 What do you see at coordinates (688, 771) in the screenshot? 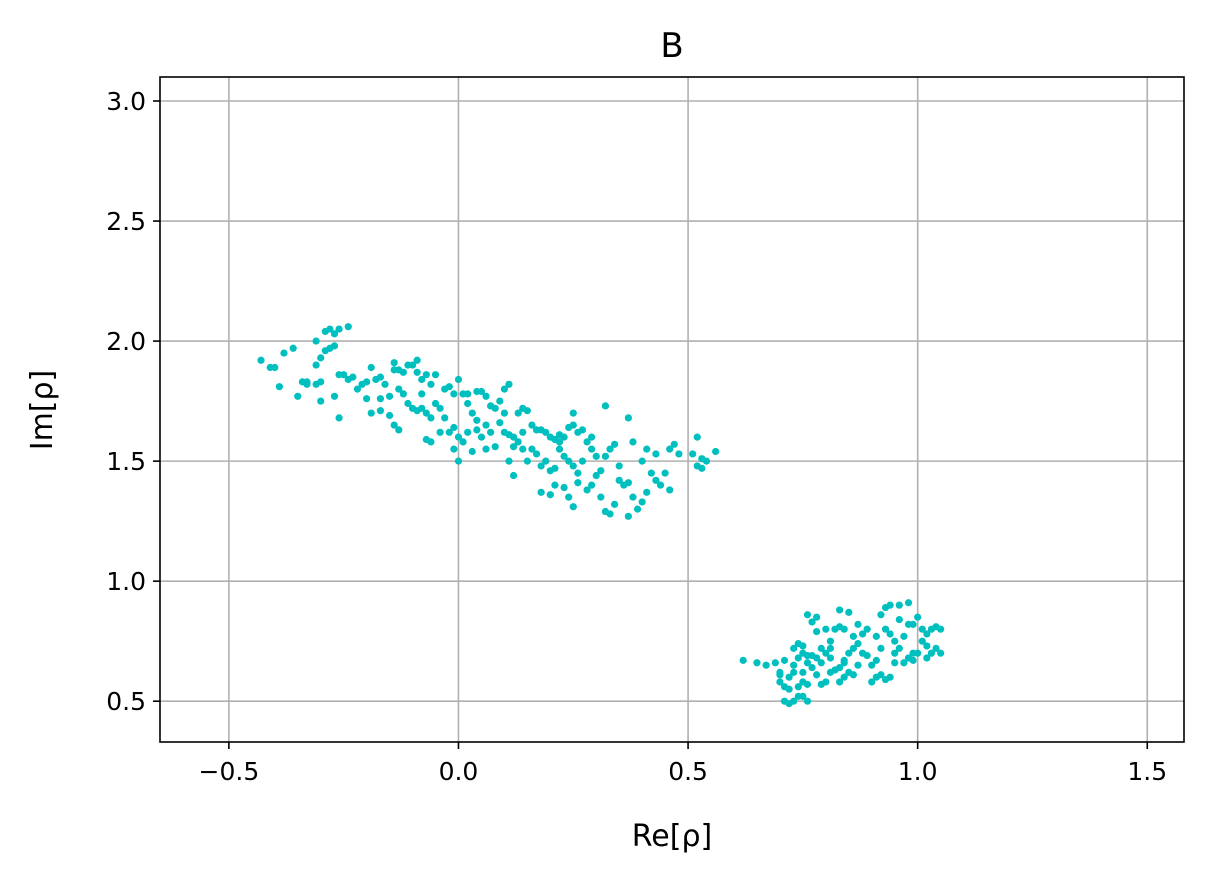
I see `x-tick-label: 0.5` at bounding box center [688, 771].